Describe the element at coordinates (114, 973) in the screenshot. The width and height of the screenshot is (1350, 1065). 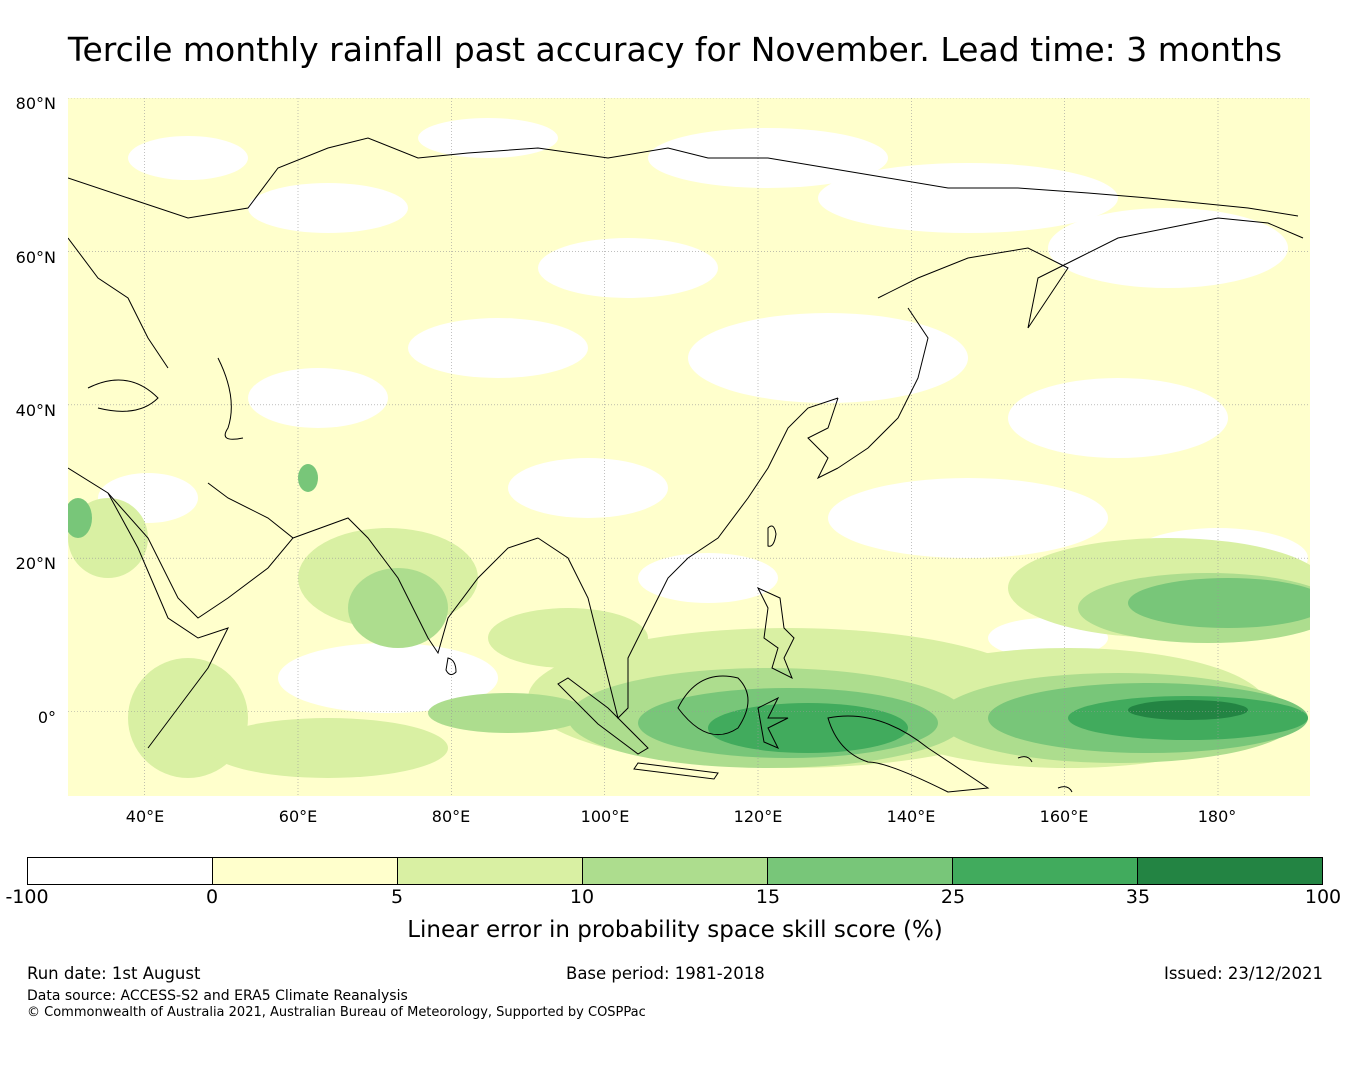
I see `run-date: Run date: 1st August` at that location.